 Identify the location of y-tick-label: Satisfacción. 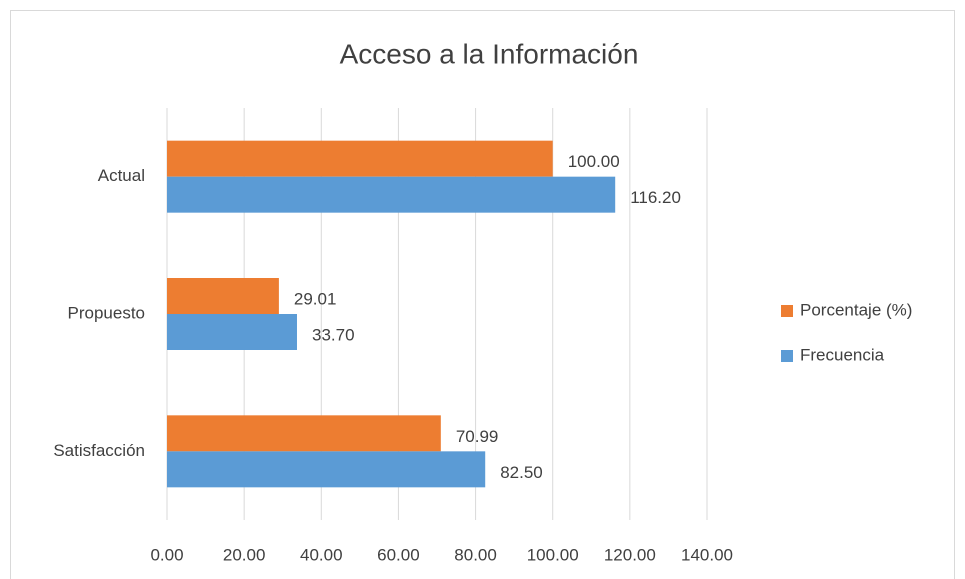
(99, 450).